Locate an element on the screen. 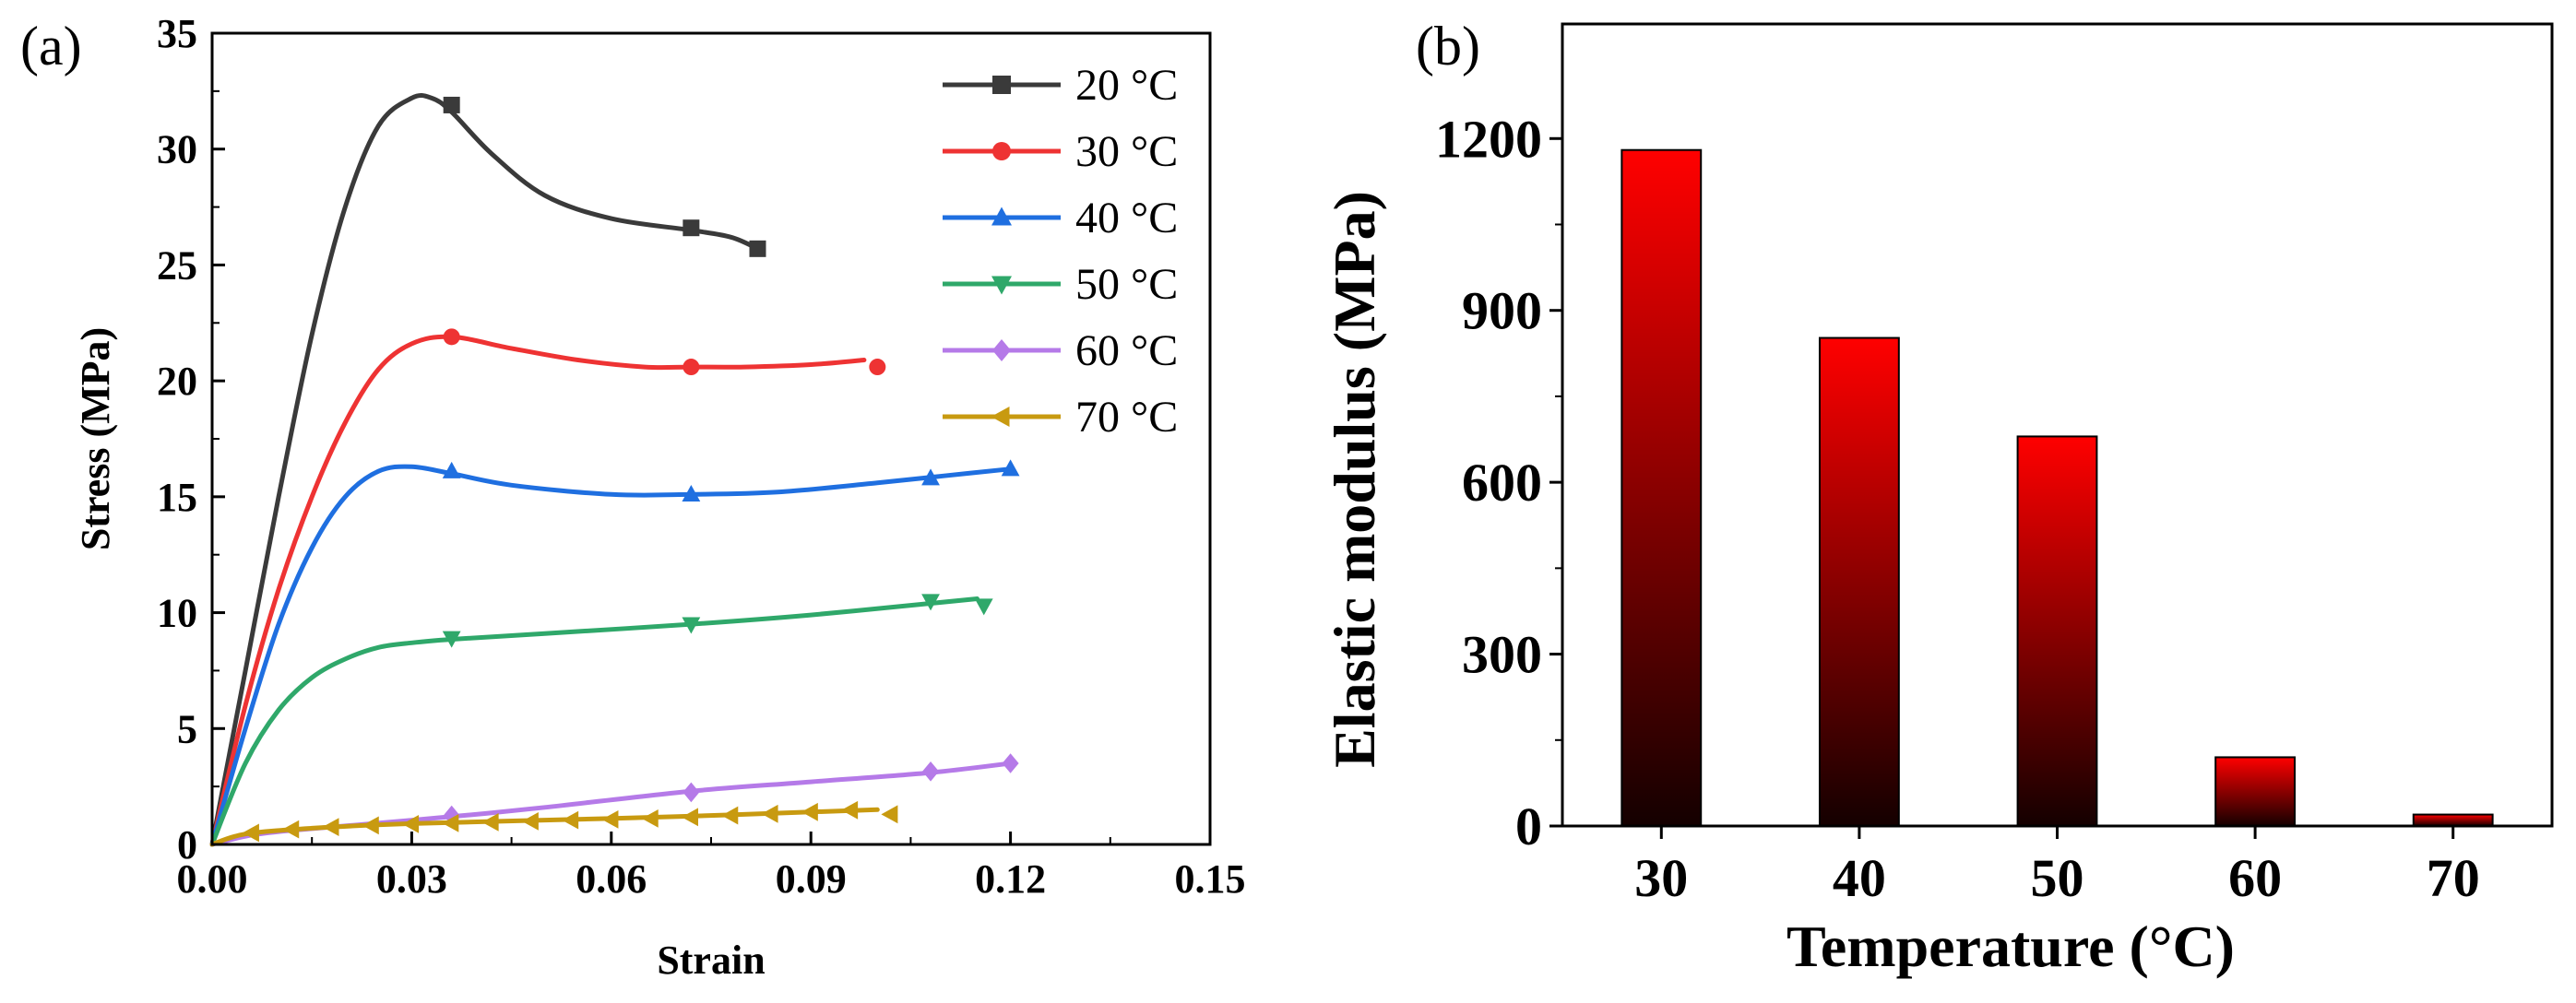 This screenshot has height=1003, width=2576. panel-a-x-tick-label: 0.06 is located at coordinates (611, 879).